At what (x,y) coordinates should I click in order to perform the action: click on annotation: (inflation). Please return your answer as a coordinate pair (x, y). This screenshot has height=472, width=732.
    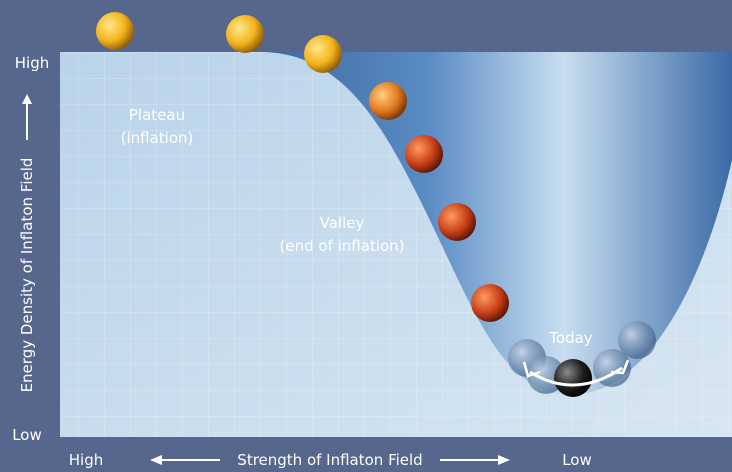
    Looking at the image, I should click on (157, 138).